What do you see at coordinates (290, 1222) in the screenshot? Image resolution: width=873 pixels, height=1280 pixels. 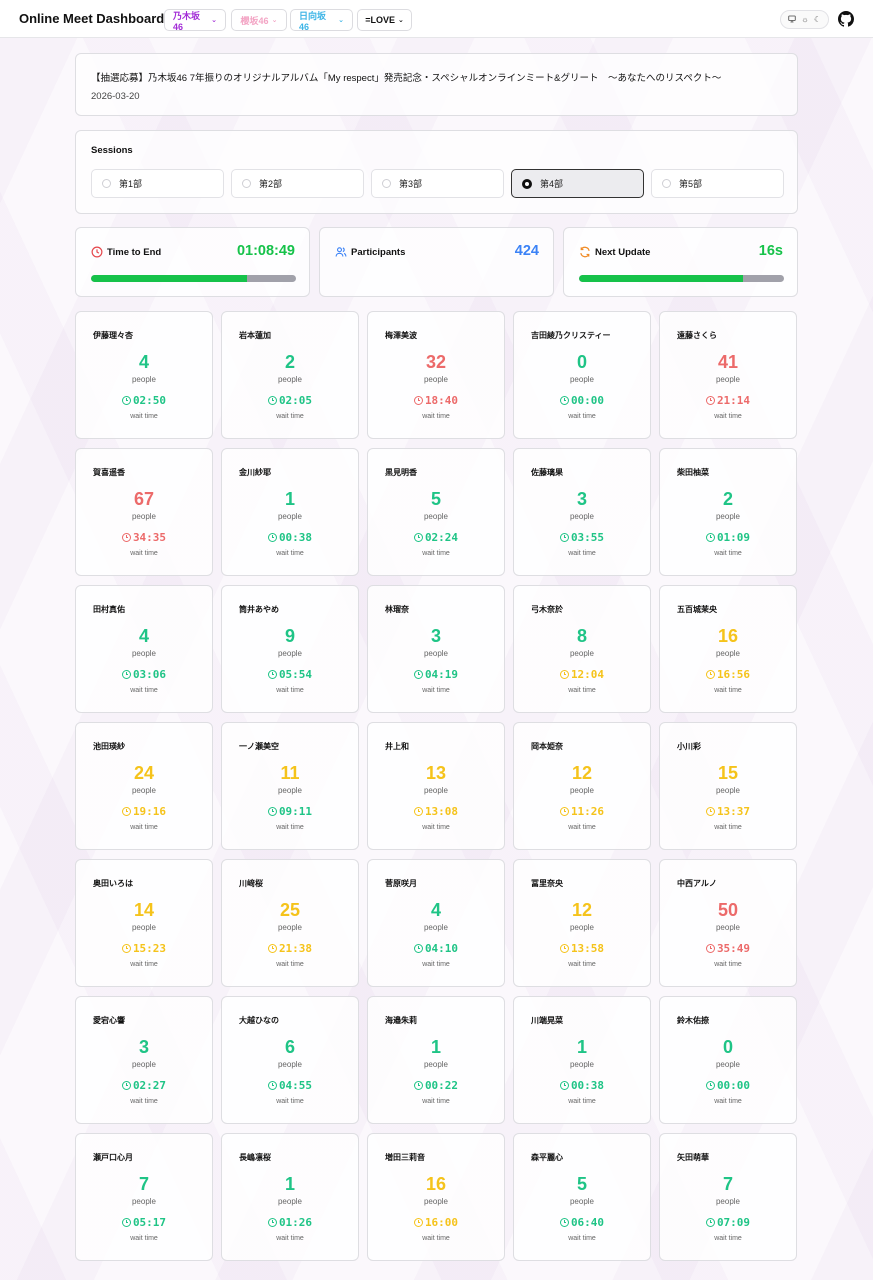 I see `wait-time: 01:26` at bounding box center [290, 1222].